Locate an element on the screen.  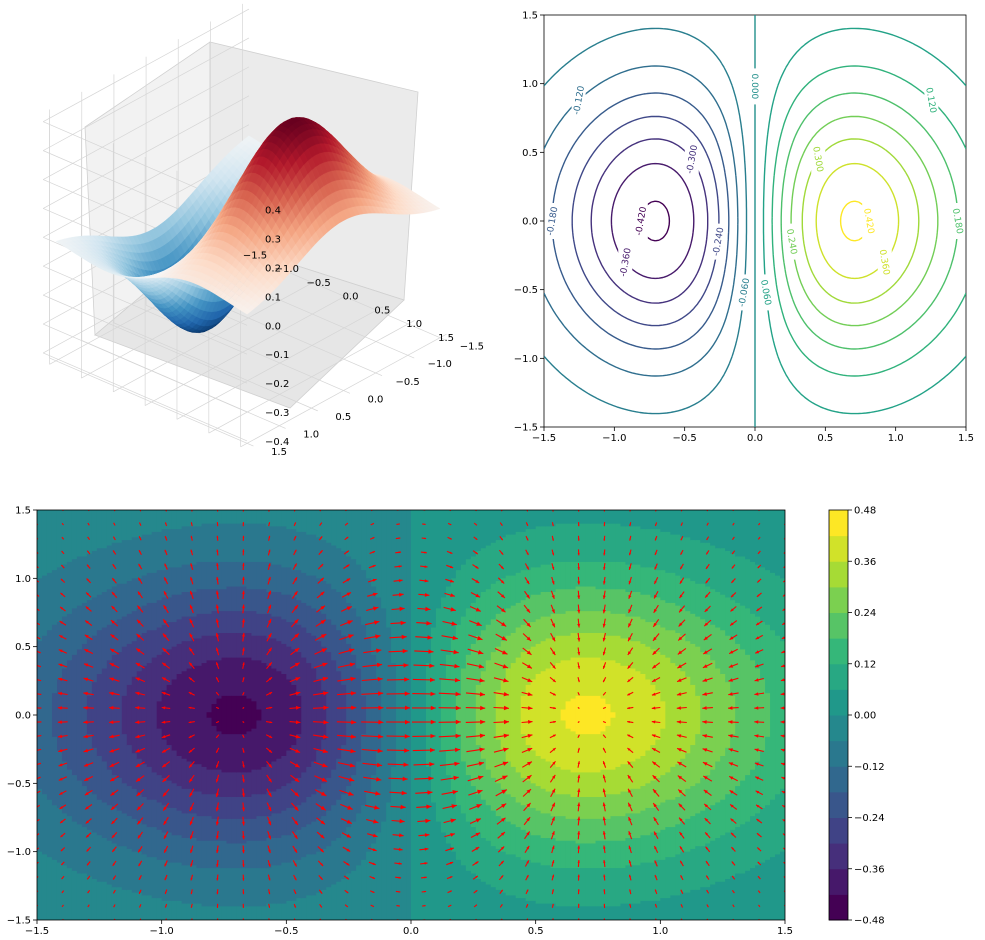
surface-z-tick-label: −0.4 is located at coordinates (277, 442).